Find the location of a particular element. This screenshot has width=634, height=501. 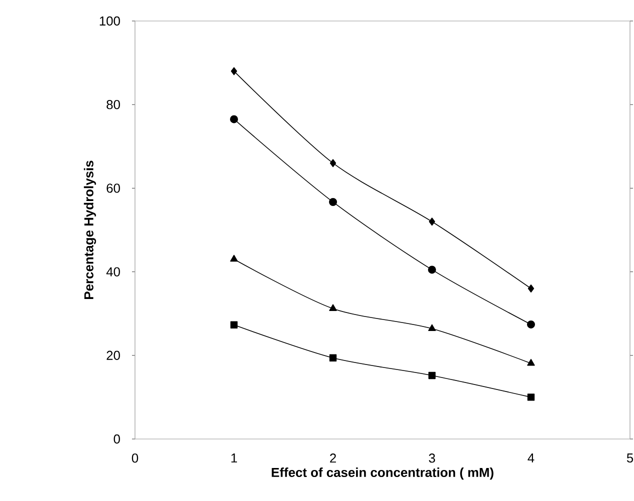

y-tick-label: 20 is located at coordinates (113, 355).